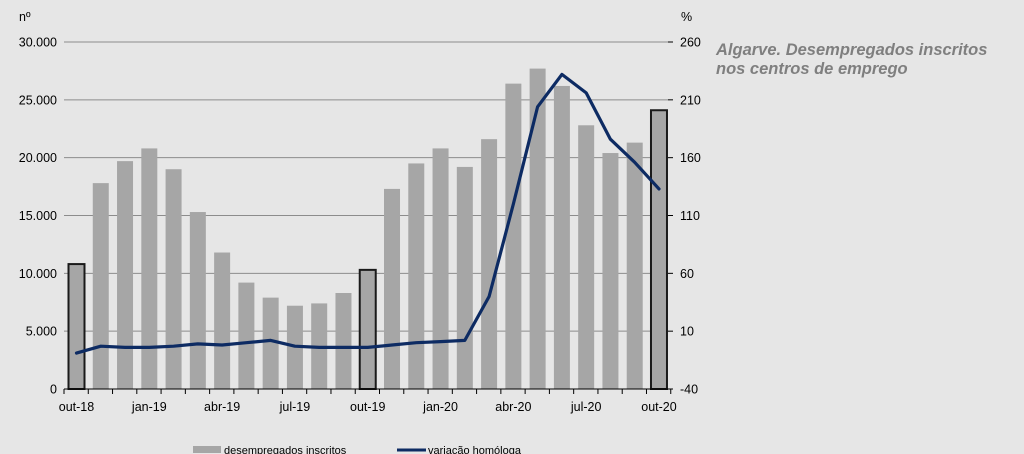 The image size is (1024, 454). I want to click on y-right-tick-label: 210, so click(690, 100).